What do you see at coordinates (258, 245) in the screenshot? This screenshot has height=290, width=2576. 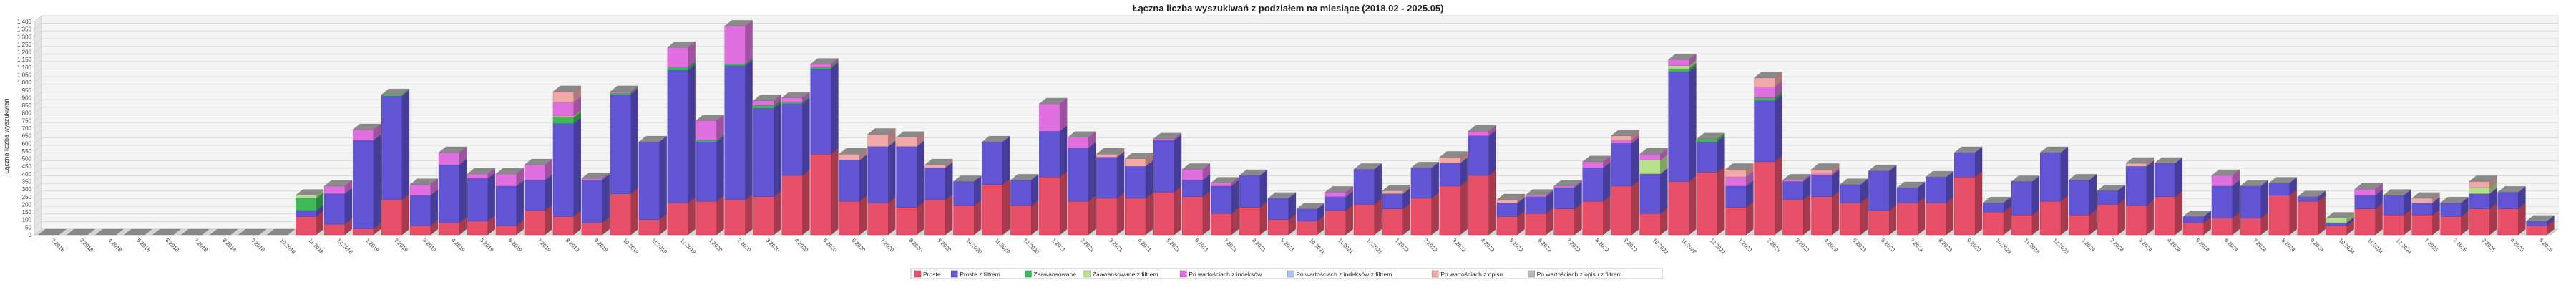 I see `x-tick-label: 9.2018` at bounding box center [258, 245].